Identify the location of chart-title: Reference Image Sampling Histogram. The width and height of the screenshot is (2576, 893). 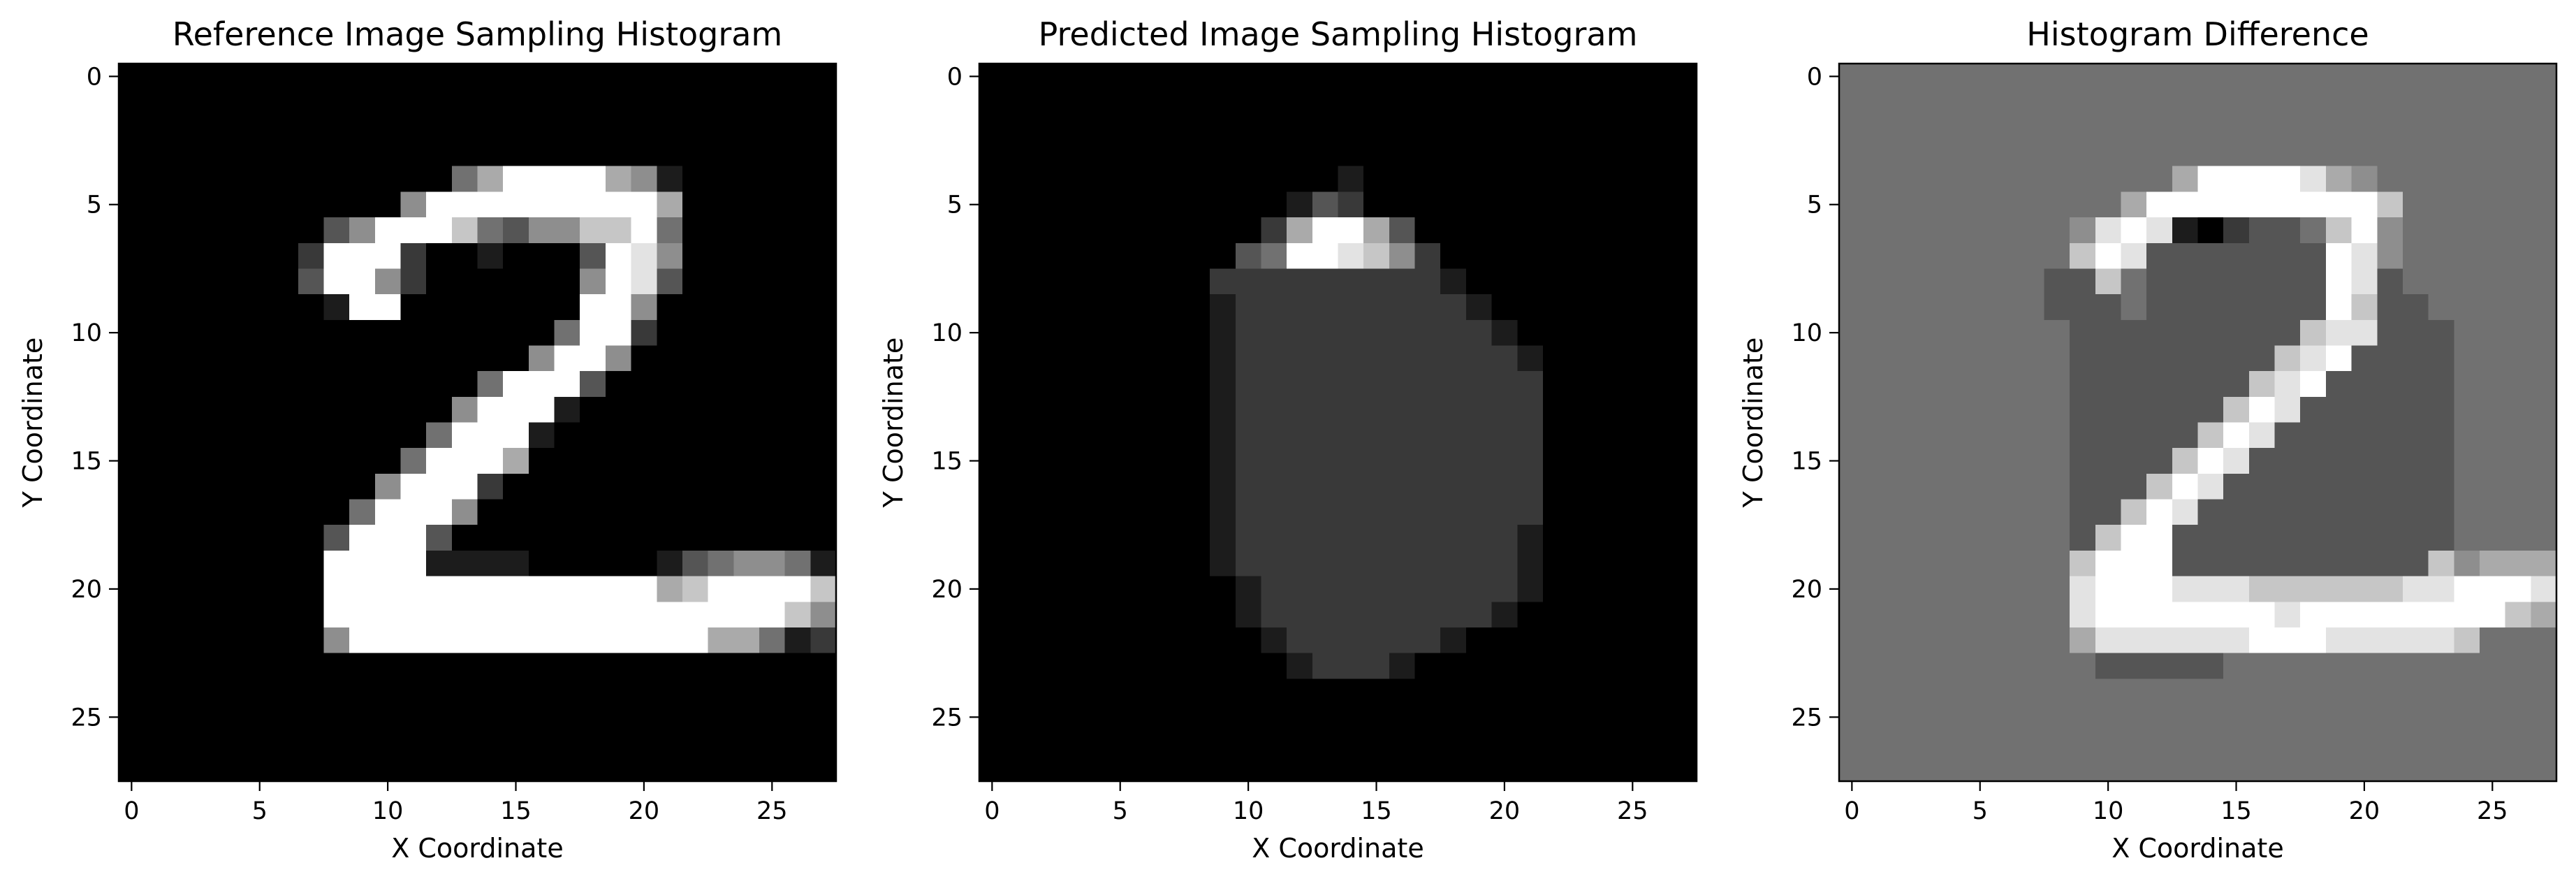
(478, 34).